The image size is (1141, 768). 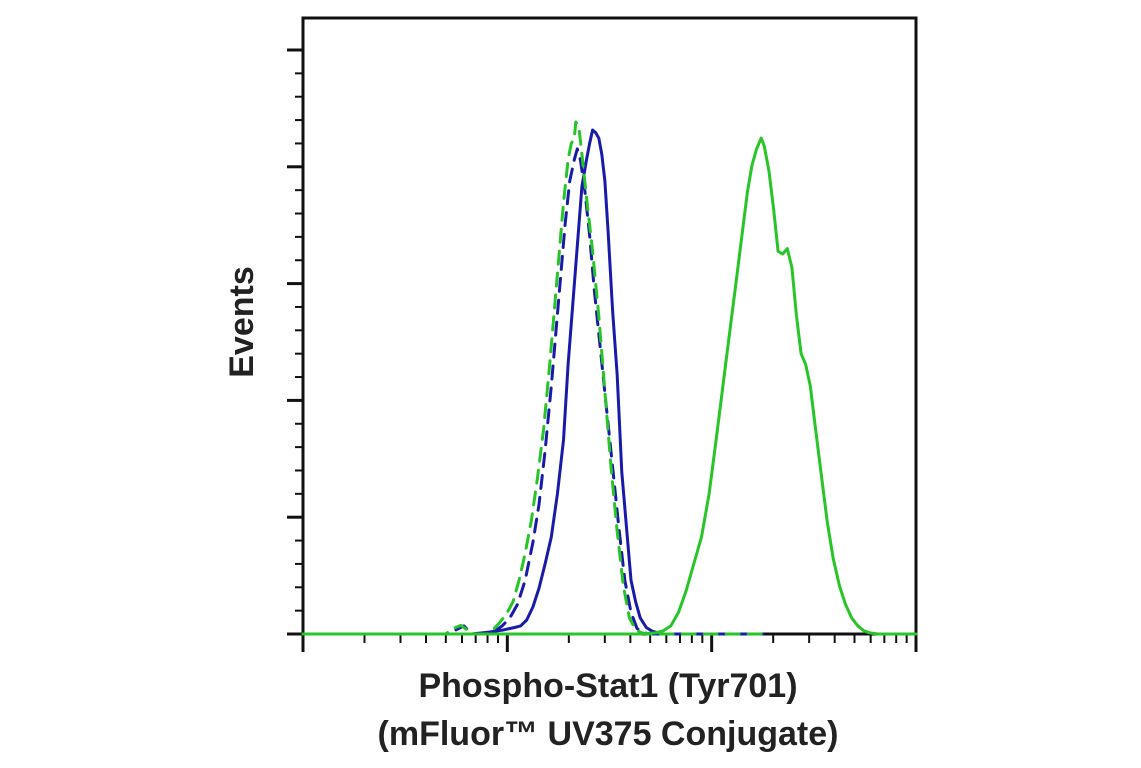 What do you see at coordinates (608, 734) in the screenshot?
I see `x-axis-label-line2: (mFluor™ UV375 Conjugate)` at bounding box center [608, 734].